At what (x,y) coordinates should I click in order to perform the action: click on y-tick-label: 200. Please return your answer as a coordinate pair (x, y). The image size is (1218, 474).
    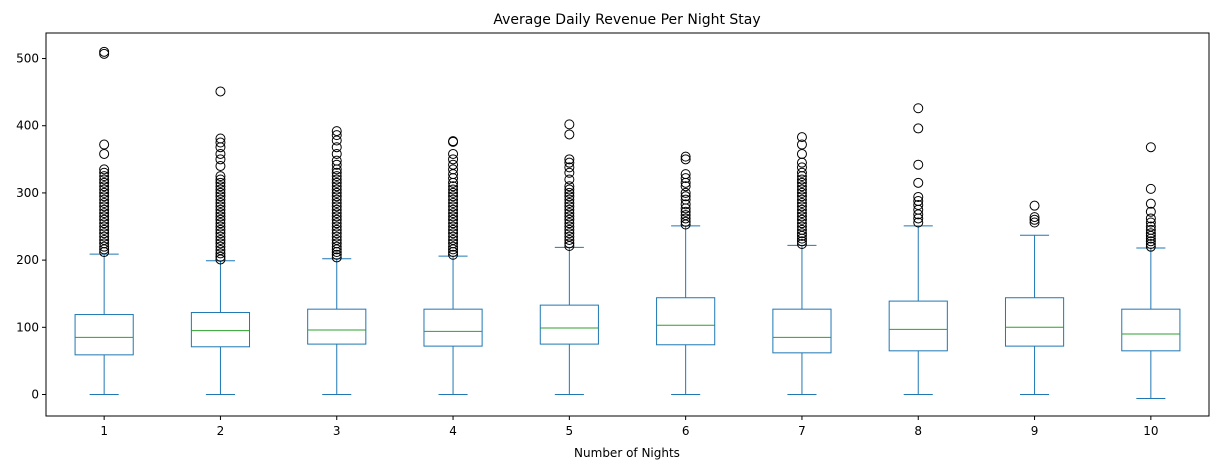
    Looking at the image, I should click on (27, 260).